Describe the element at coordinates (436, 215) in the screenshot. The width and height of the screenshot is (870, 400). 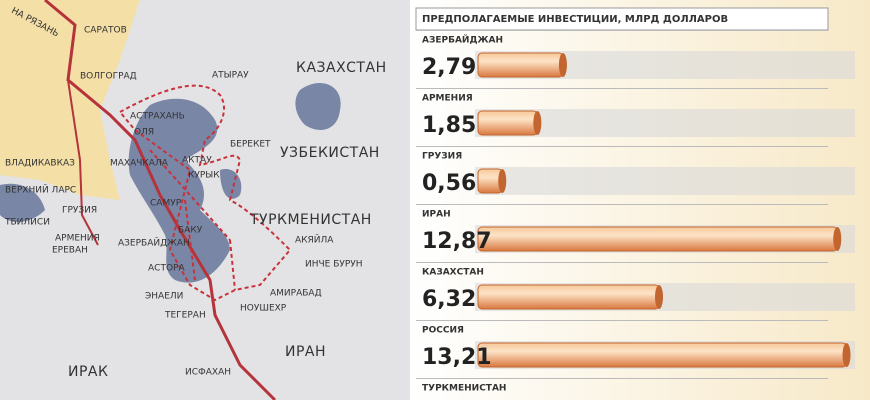
I see `category-label: ИРАН` at that location.